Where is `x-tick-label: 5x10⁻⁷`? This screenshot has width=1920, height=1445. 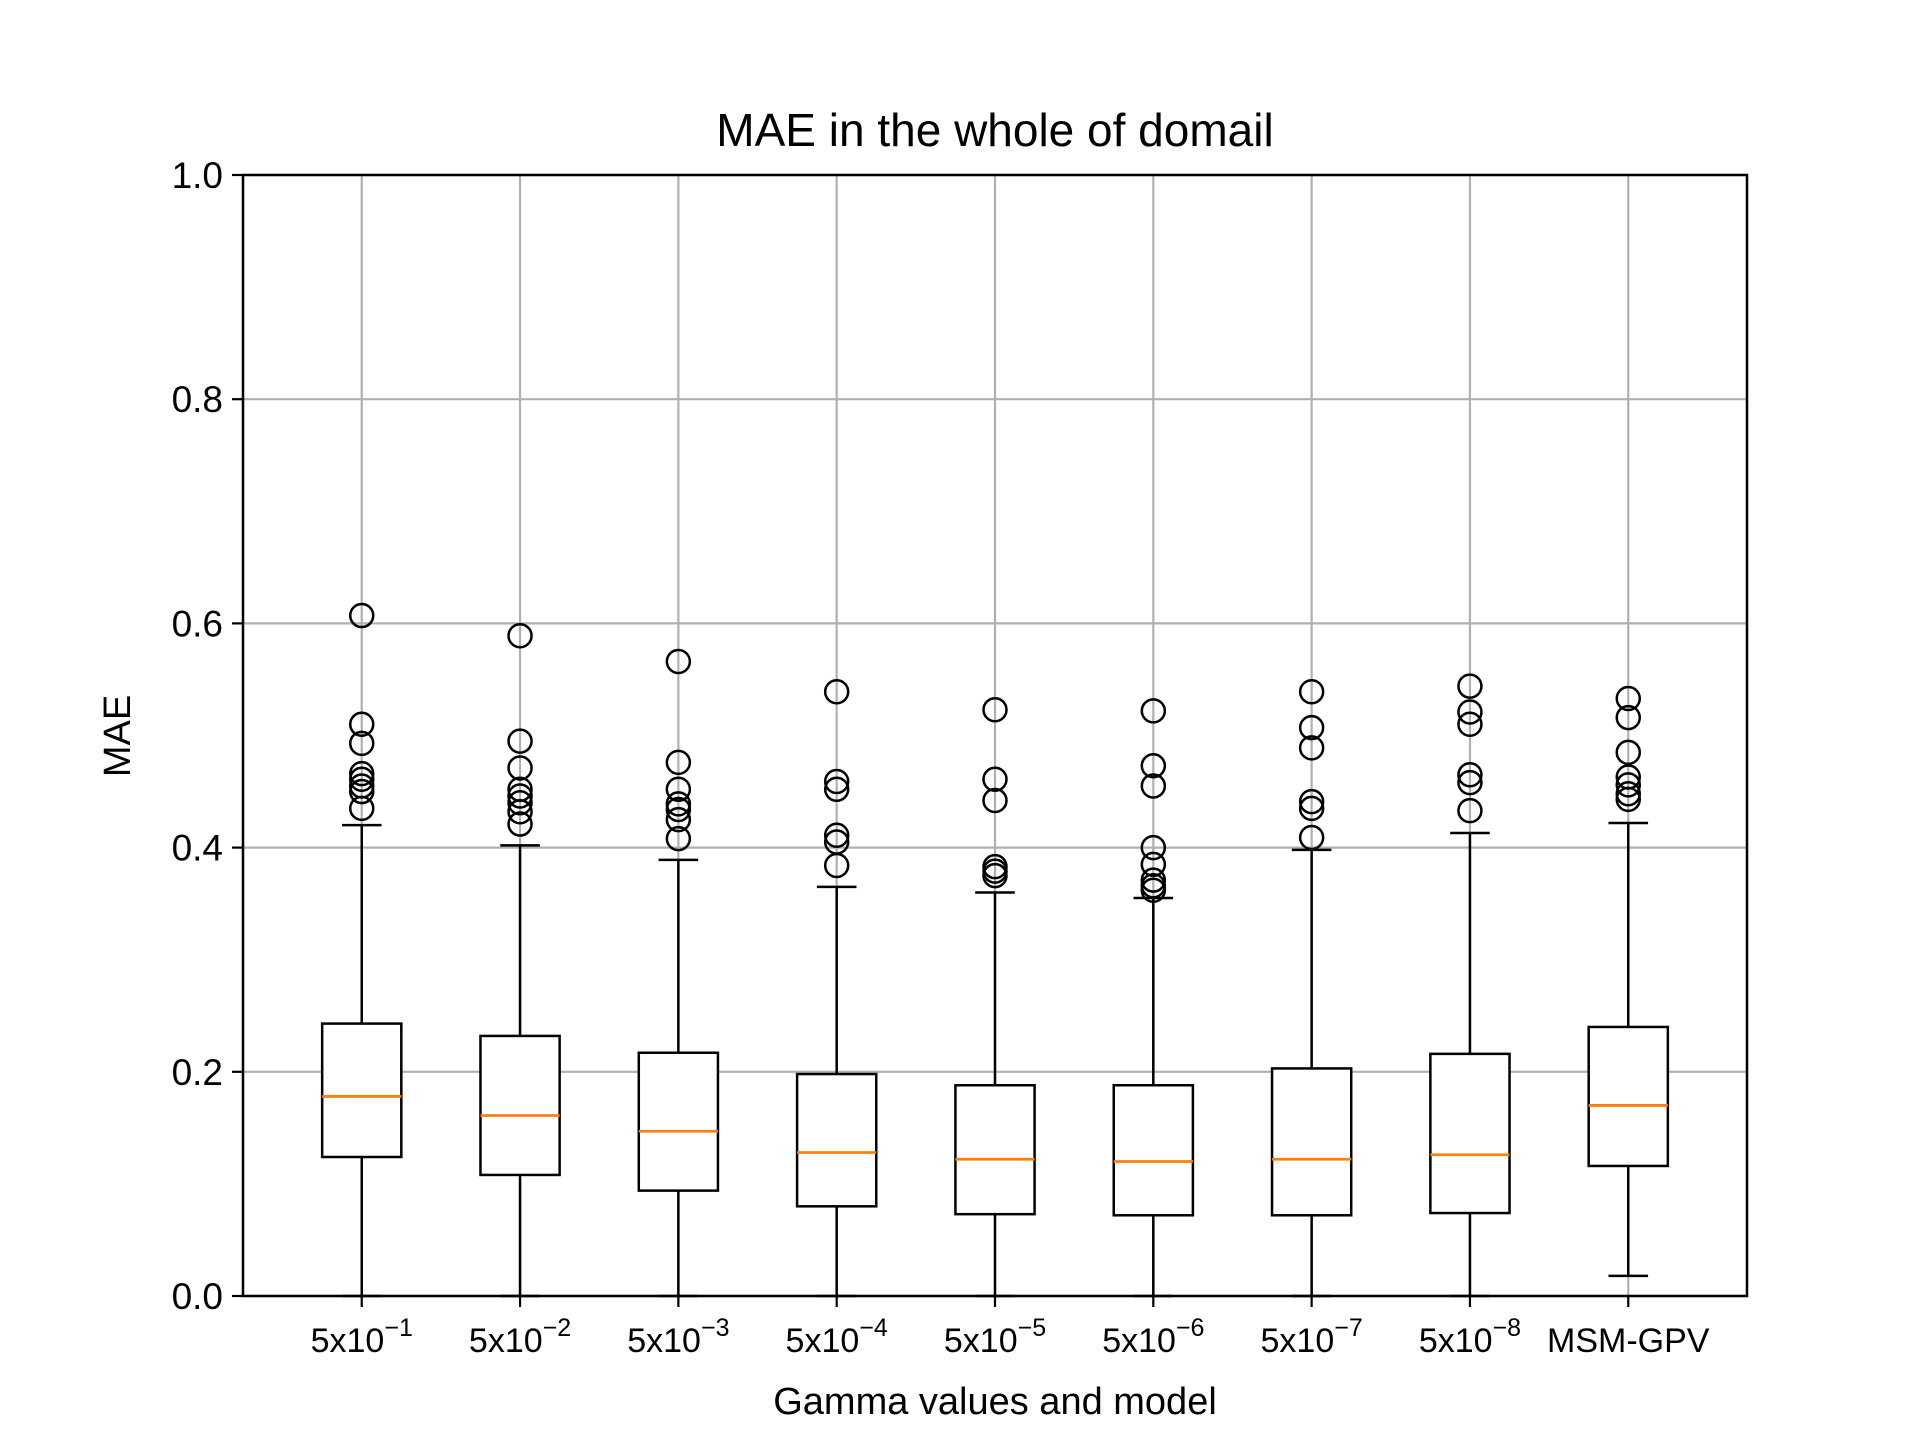 x-tick-label: 5x10⁻⁷ is located at coordinates (1312, 1337).